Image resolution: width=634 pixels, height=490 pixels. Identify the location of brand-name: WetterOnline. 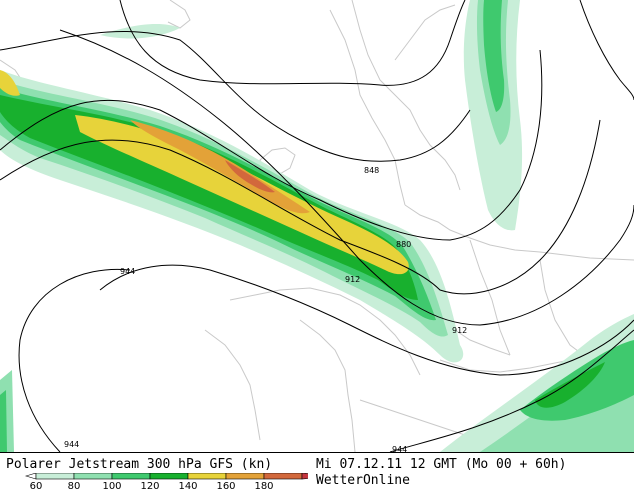
(363, 480).